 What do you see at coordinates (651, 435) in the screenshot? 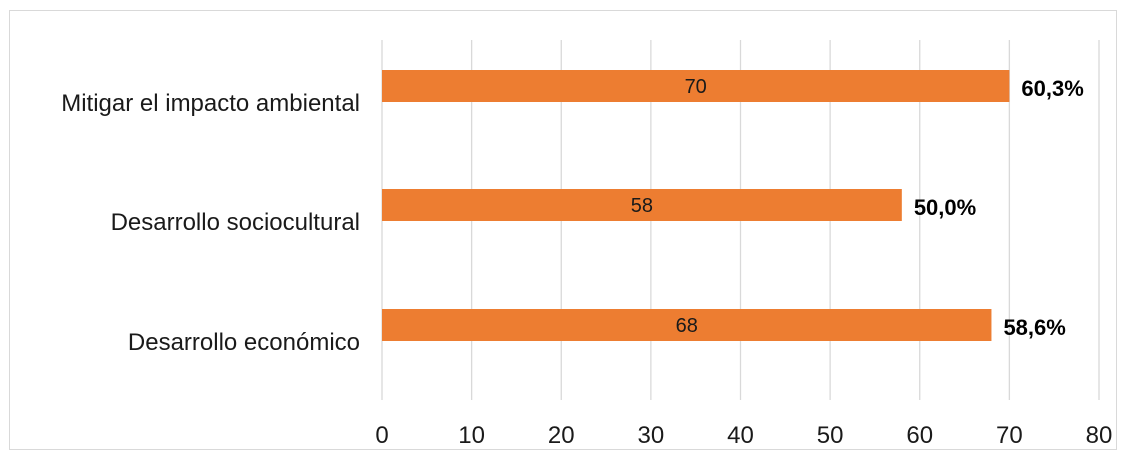
I see `x-tick-label-30: 30` at bounding box center [651, 435].